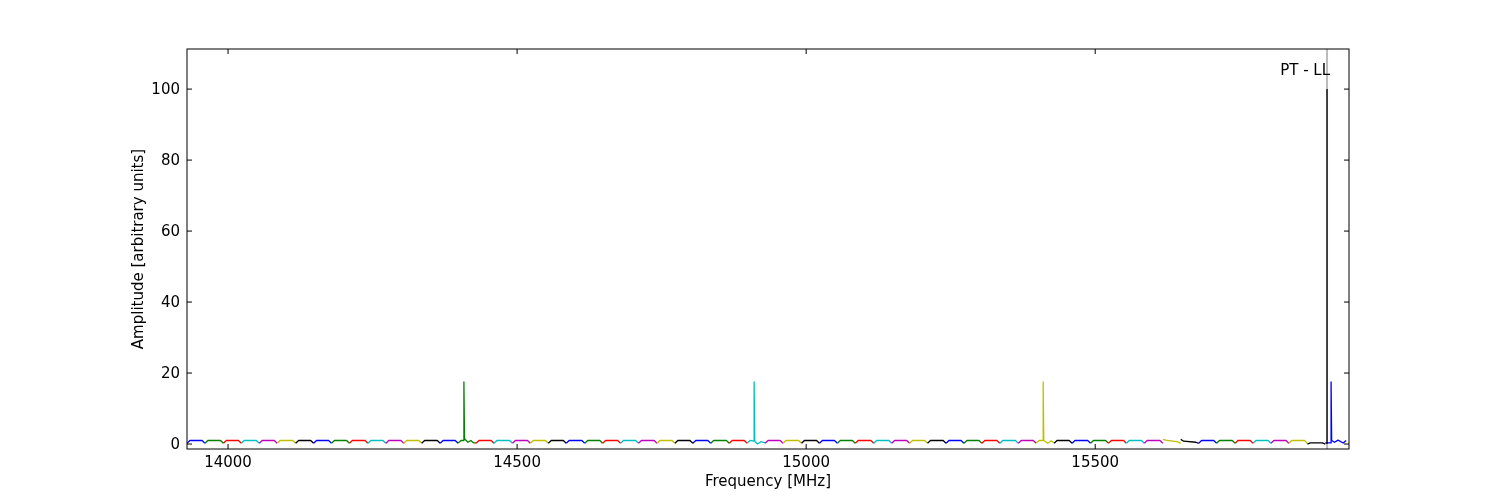 The height and width of the screenshot is (500, 1500). I want to click on y-axis-title: Amplitude [arbitrary units], so click(138, 249).